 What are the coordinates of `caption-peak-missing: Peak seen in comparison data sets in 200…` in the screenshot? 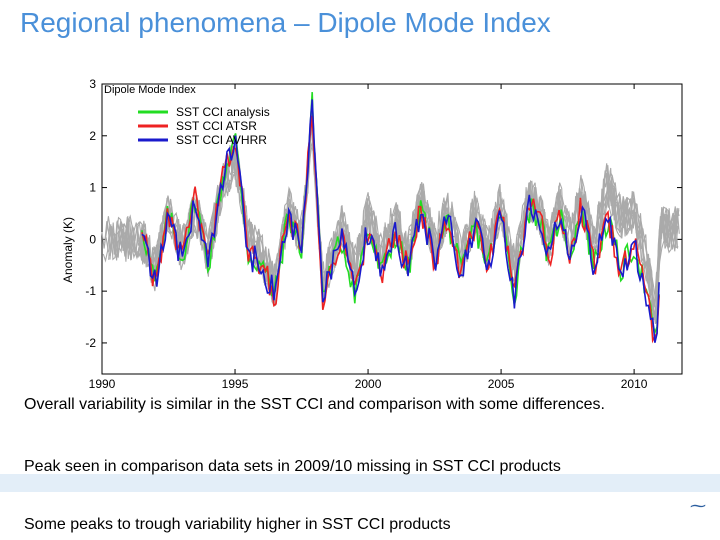 It's located at (292, 466).